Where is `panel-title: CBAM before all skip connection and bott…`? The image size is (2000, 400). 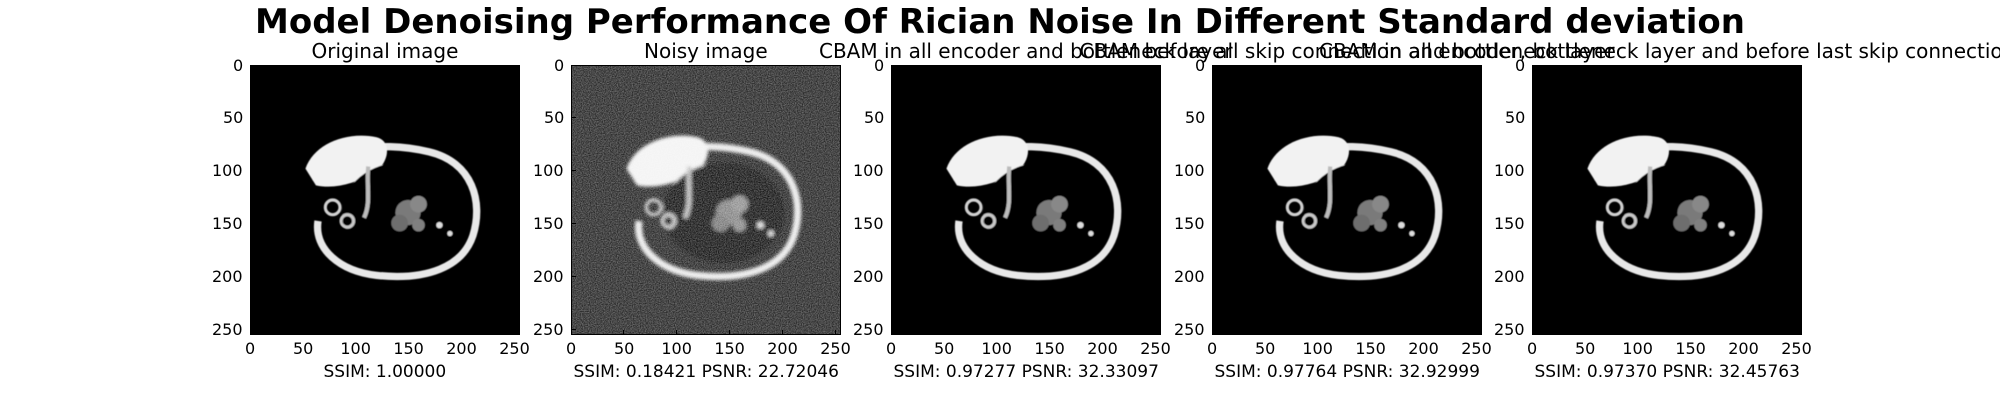
panel-title: CBAM before all skip connection and bott… is located at coordinates (1347, 51).